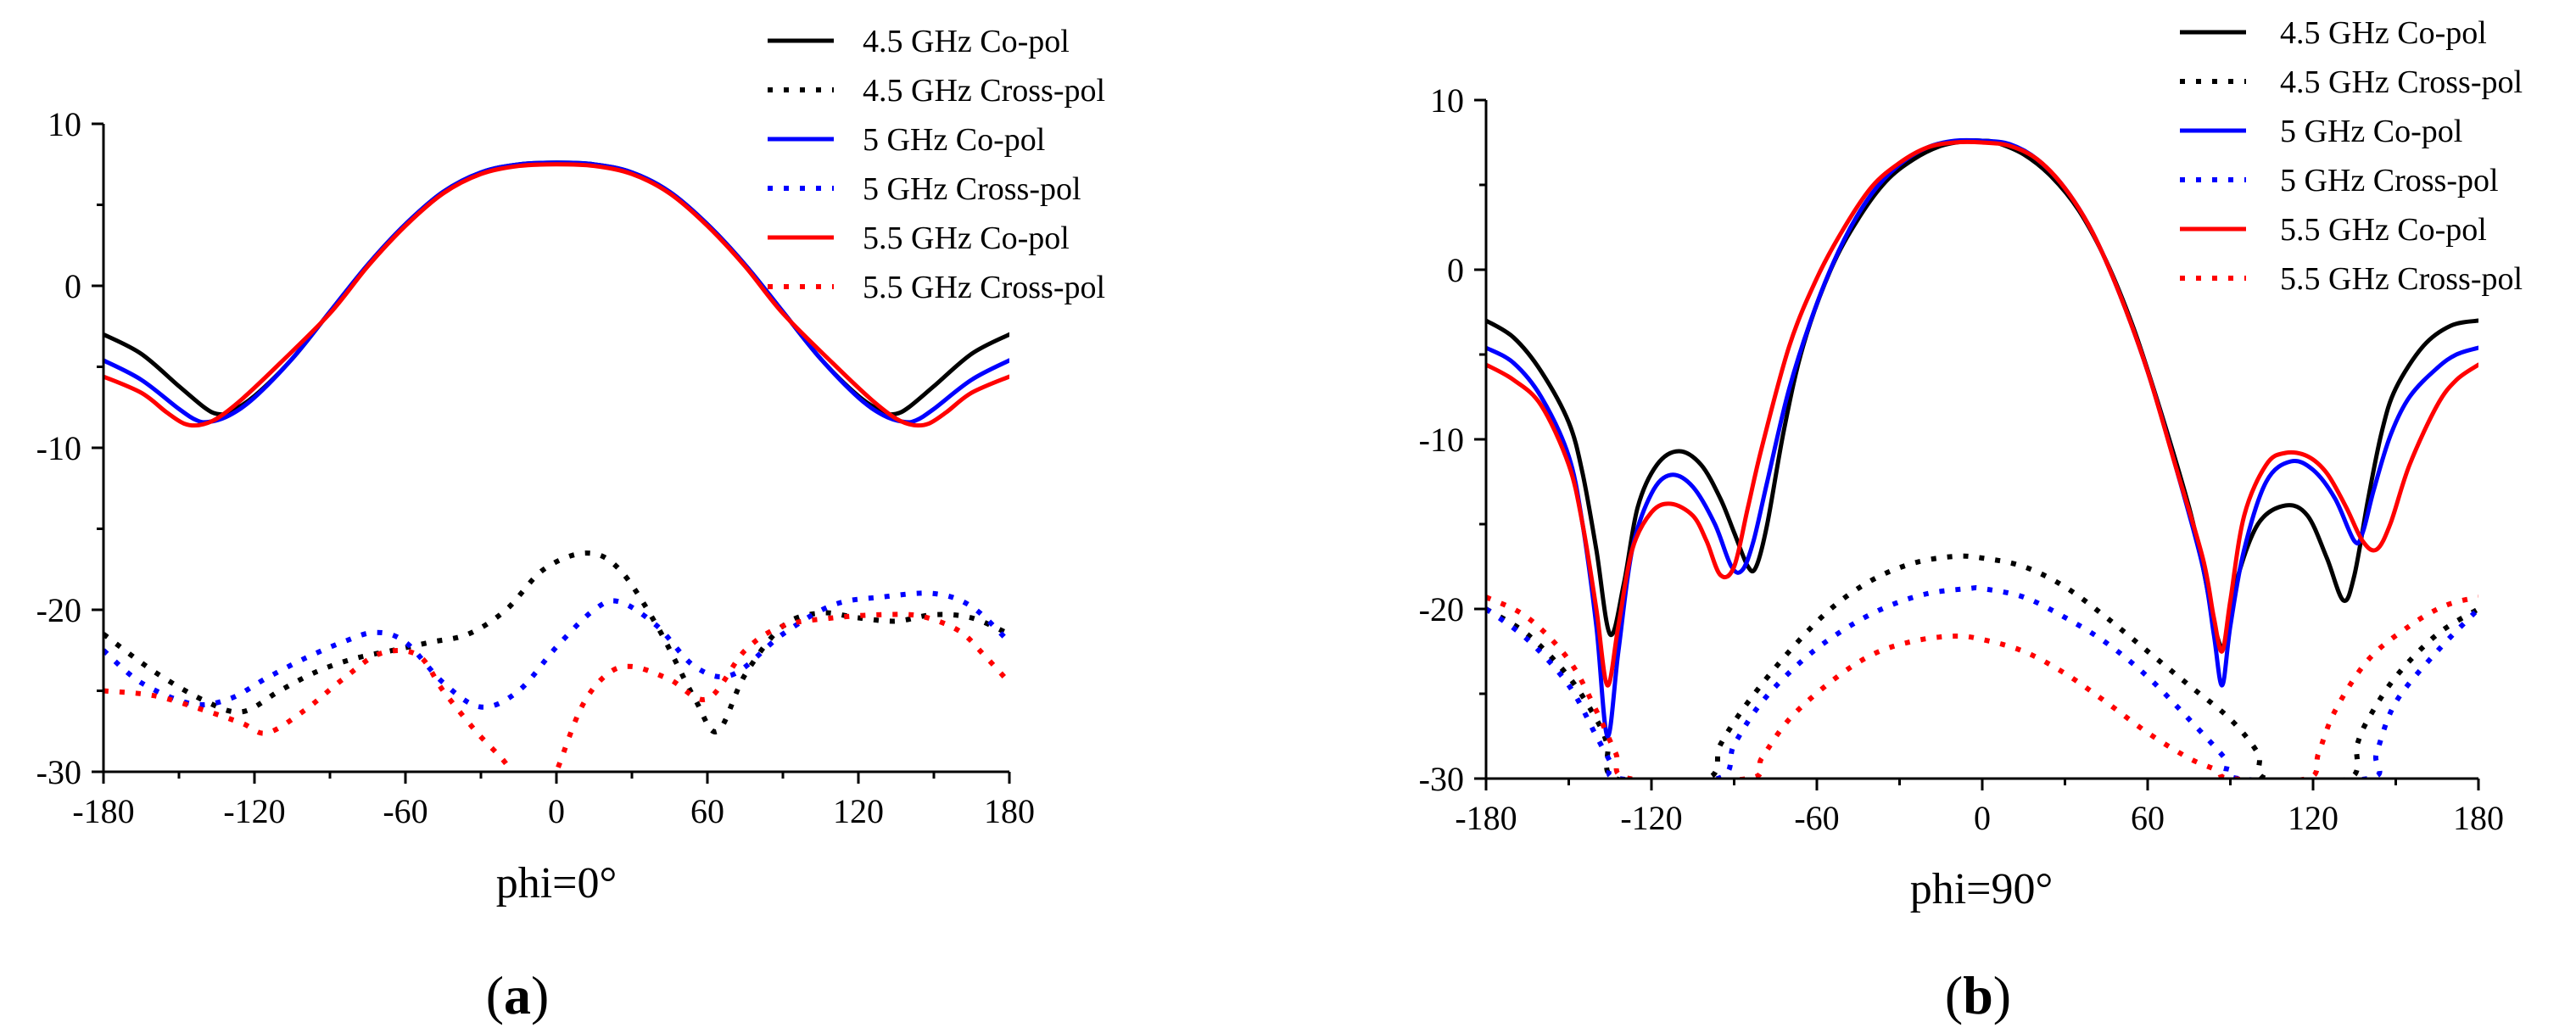  I want to click on x-axis-title-a: phi=0°, so click(556, 883).